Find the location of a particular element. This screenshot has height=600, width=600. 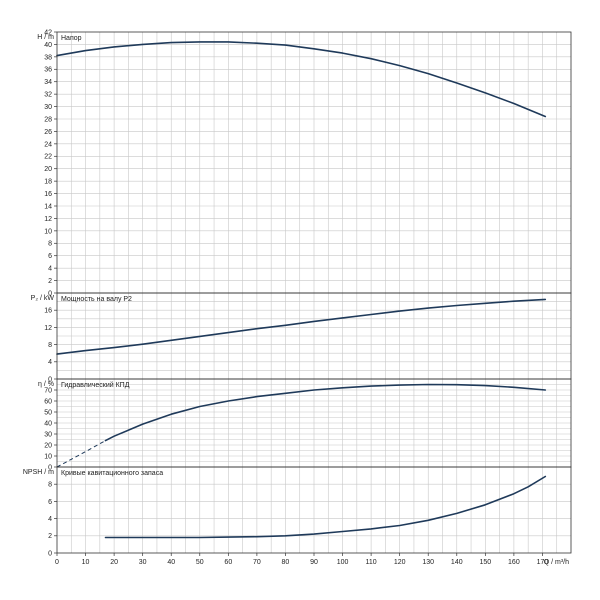

x-tick-label: 120 is located at coordinates (400, 562).